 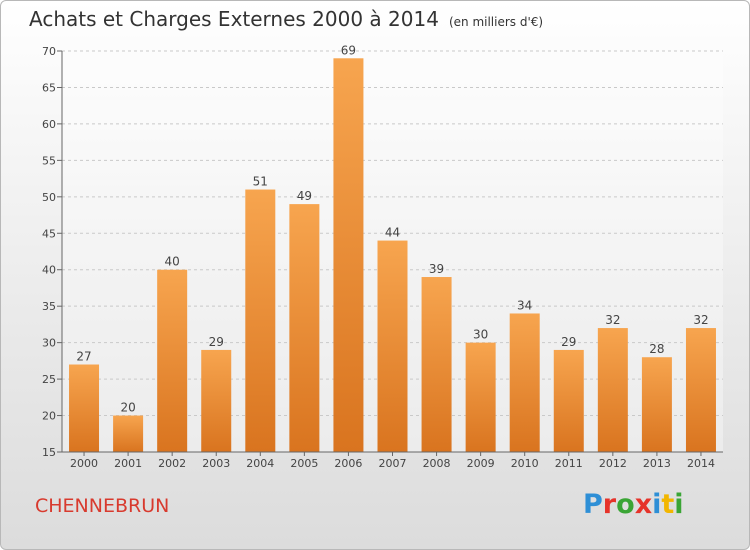 What do you see at coordinates (700, 390) in the screenshot?
I see `bar-2014` at bounding box center [700, 390].